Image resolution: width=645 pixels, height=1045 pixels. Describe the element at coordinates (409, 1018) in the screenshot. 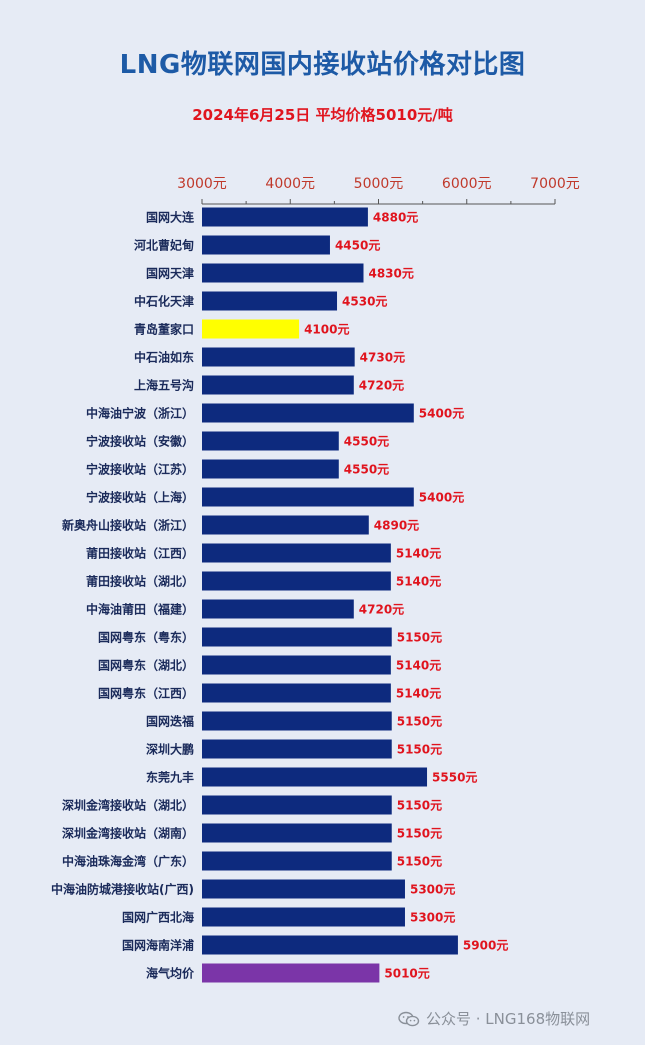

I see `wechat-icon` at that location.